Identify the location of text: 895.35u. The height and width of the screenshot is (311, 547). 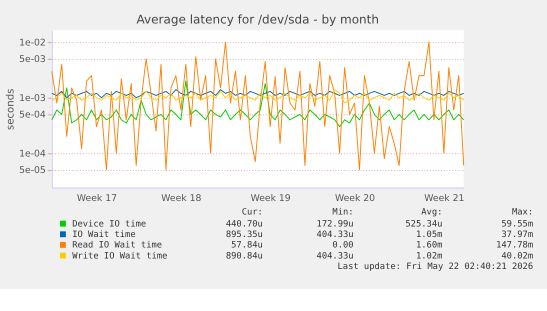
(244, 235).